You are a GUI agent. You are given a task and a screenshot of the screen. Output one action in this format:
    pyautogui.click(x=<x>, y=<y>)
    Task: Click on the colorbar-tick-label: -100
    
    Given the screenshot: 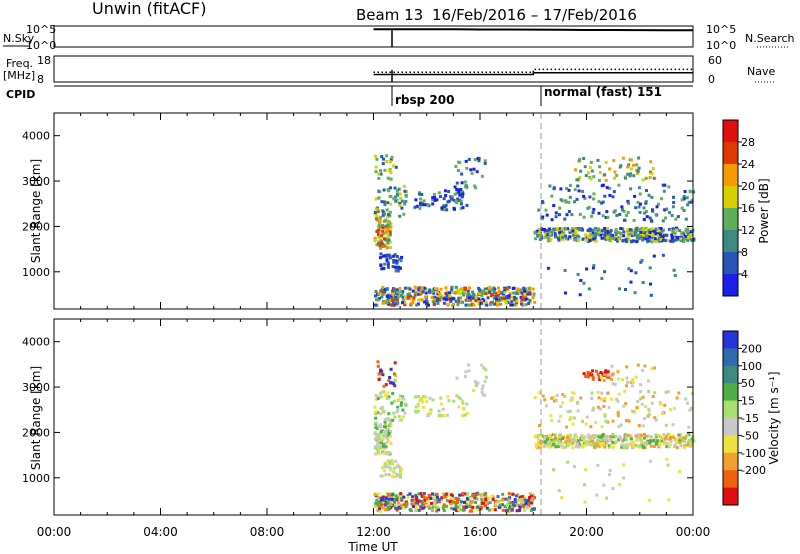 What is the action you would take?
    pyautogui.click(x=753, y=453)
    